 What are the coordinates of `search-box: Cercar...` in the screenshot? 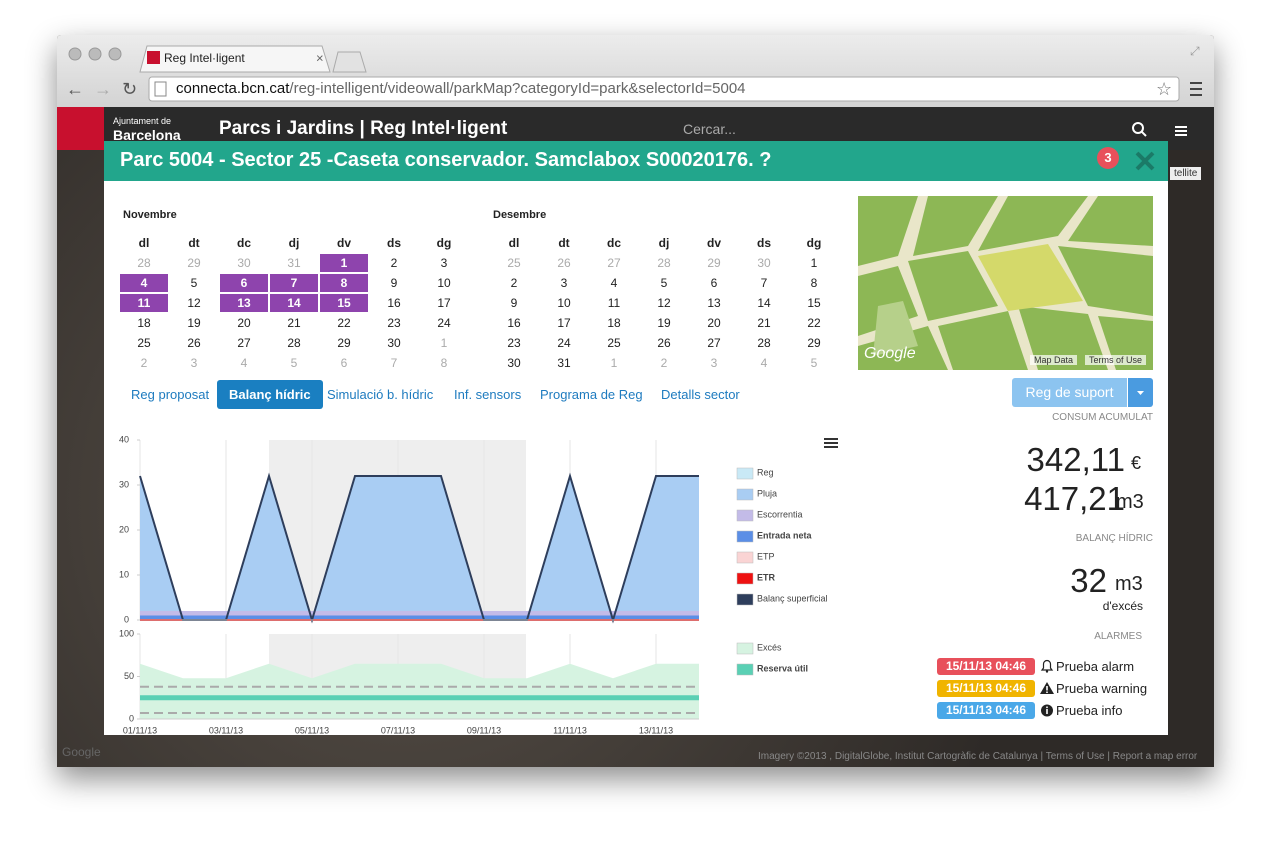 It's located at (709, 129).